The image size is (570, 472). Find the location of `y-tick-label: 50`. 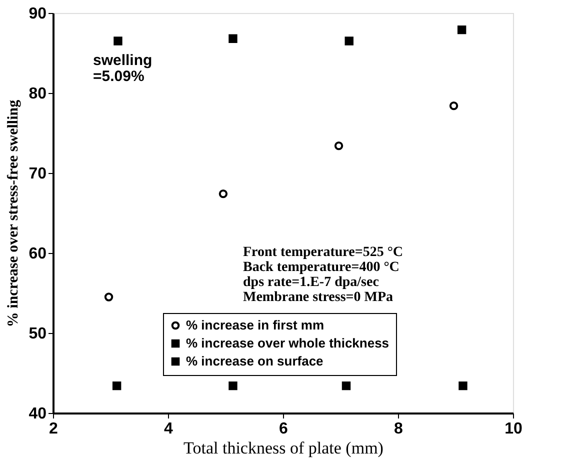

y-tick-label: 50 is located at coordinates (37, 334).